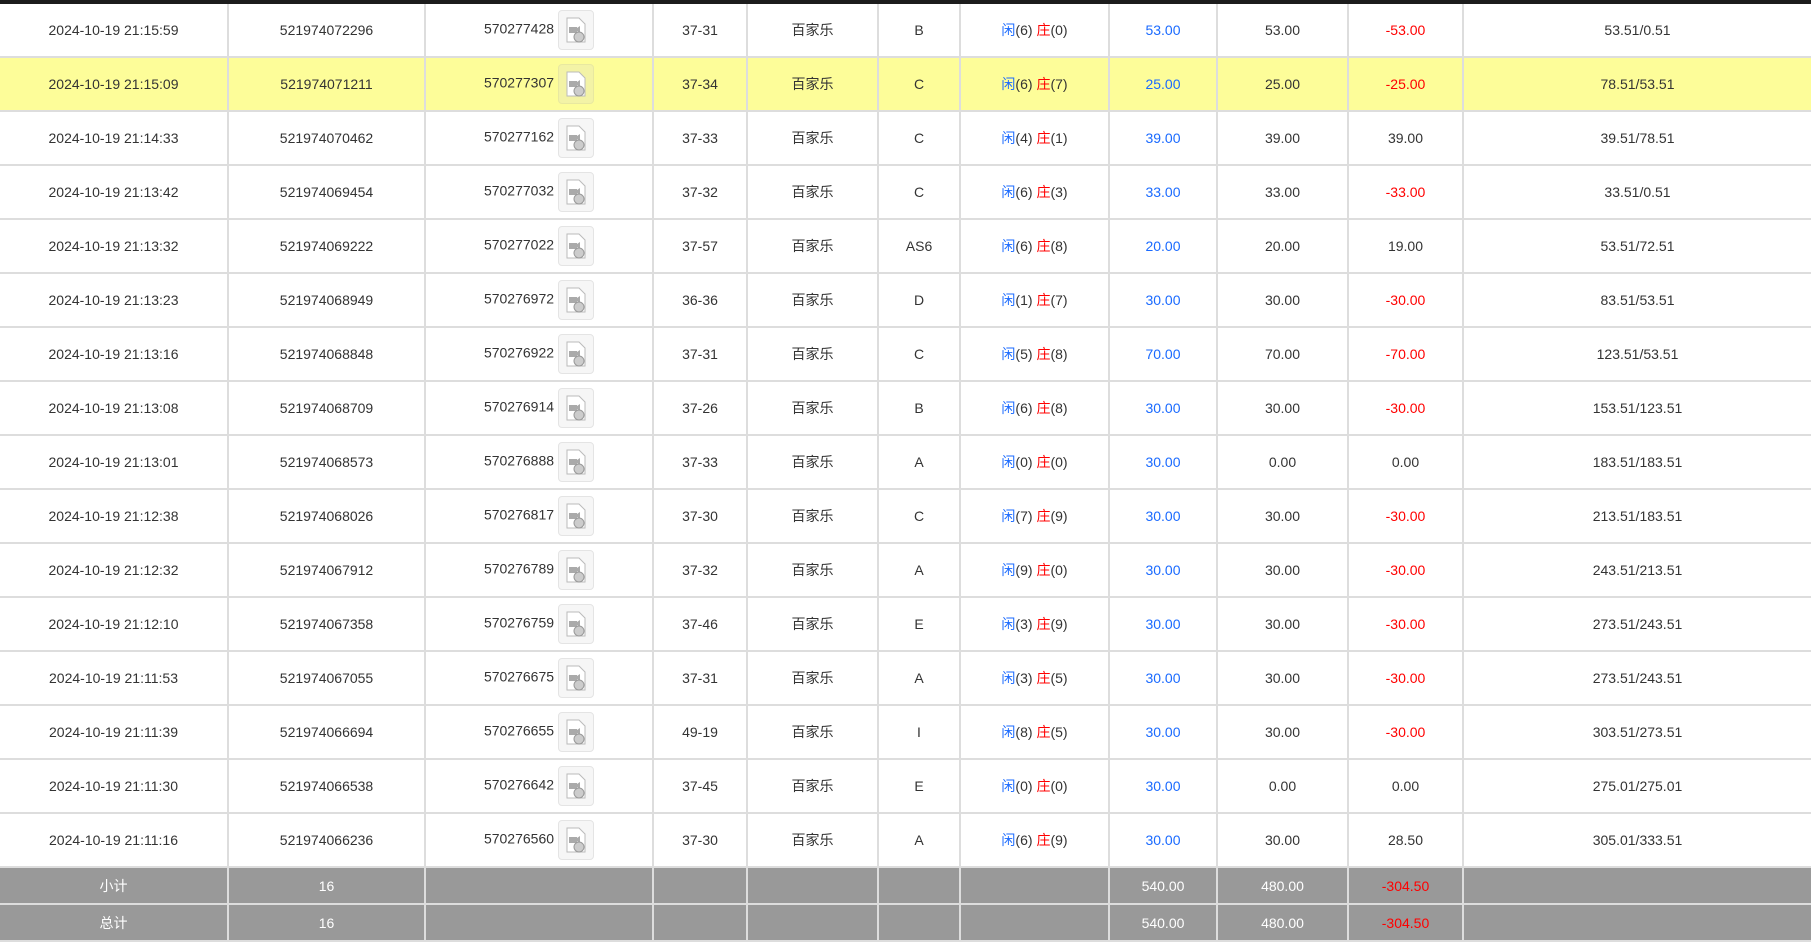  Describe the element at coordinates (519, 730) in the screenshot. I see `round-id: 570276655` at that location.